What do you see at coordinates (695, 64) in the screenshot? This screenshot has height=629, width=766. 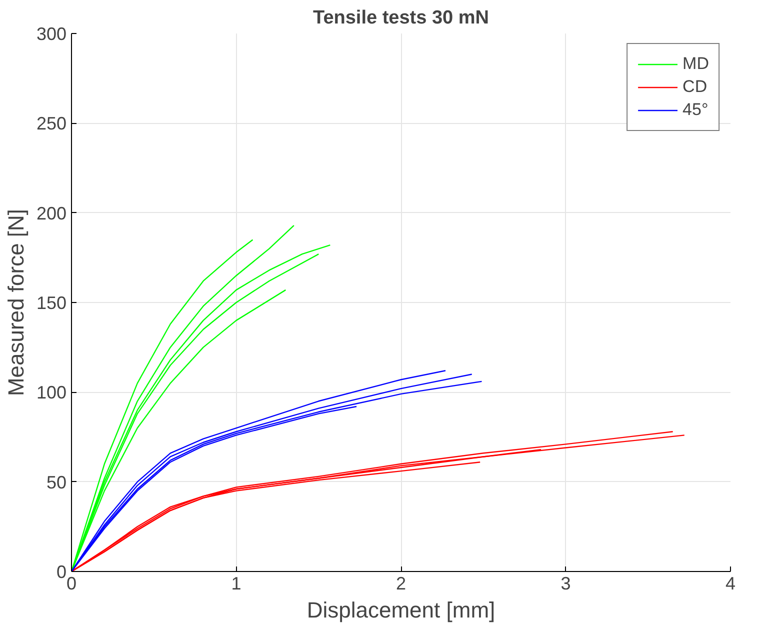 I see `legend-label: MD` at bounding box center [695, 64].